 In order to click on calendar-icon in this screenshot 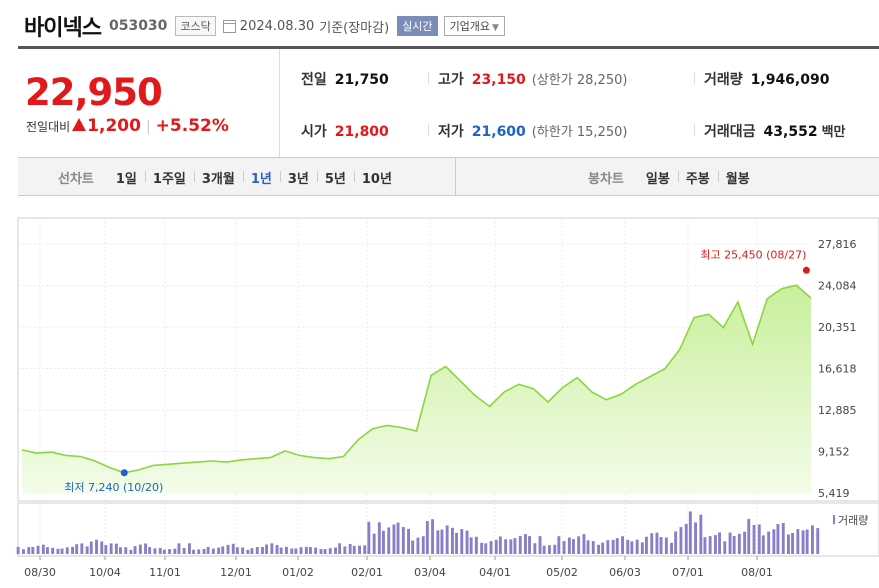, I will do `click(229, 26)`.